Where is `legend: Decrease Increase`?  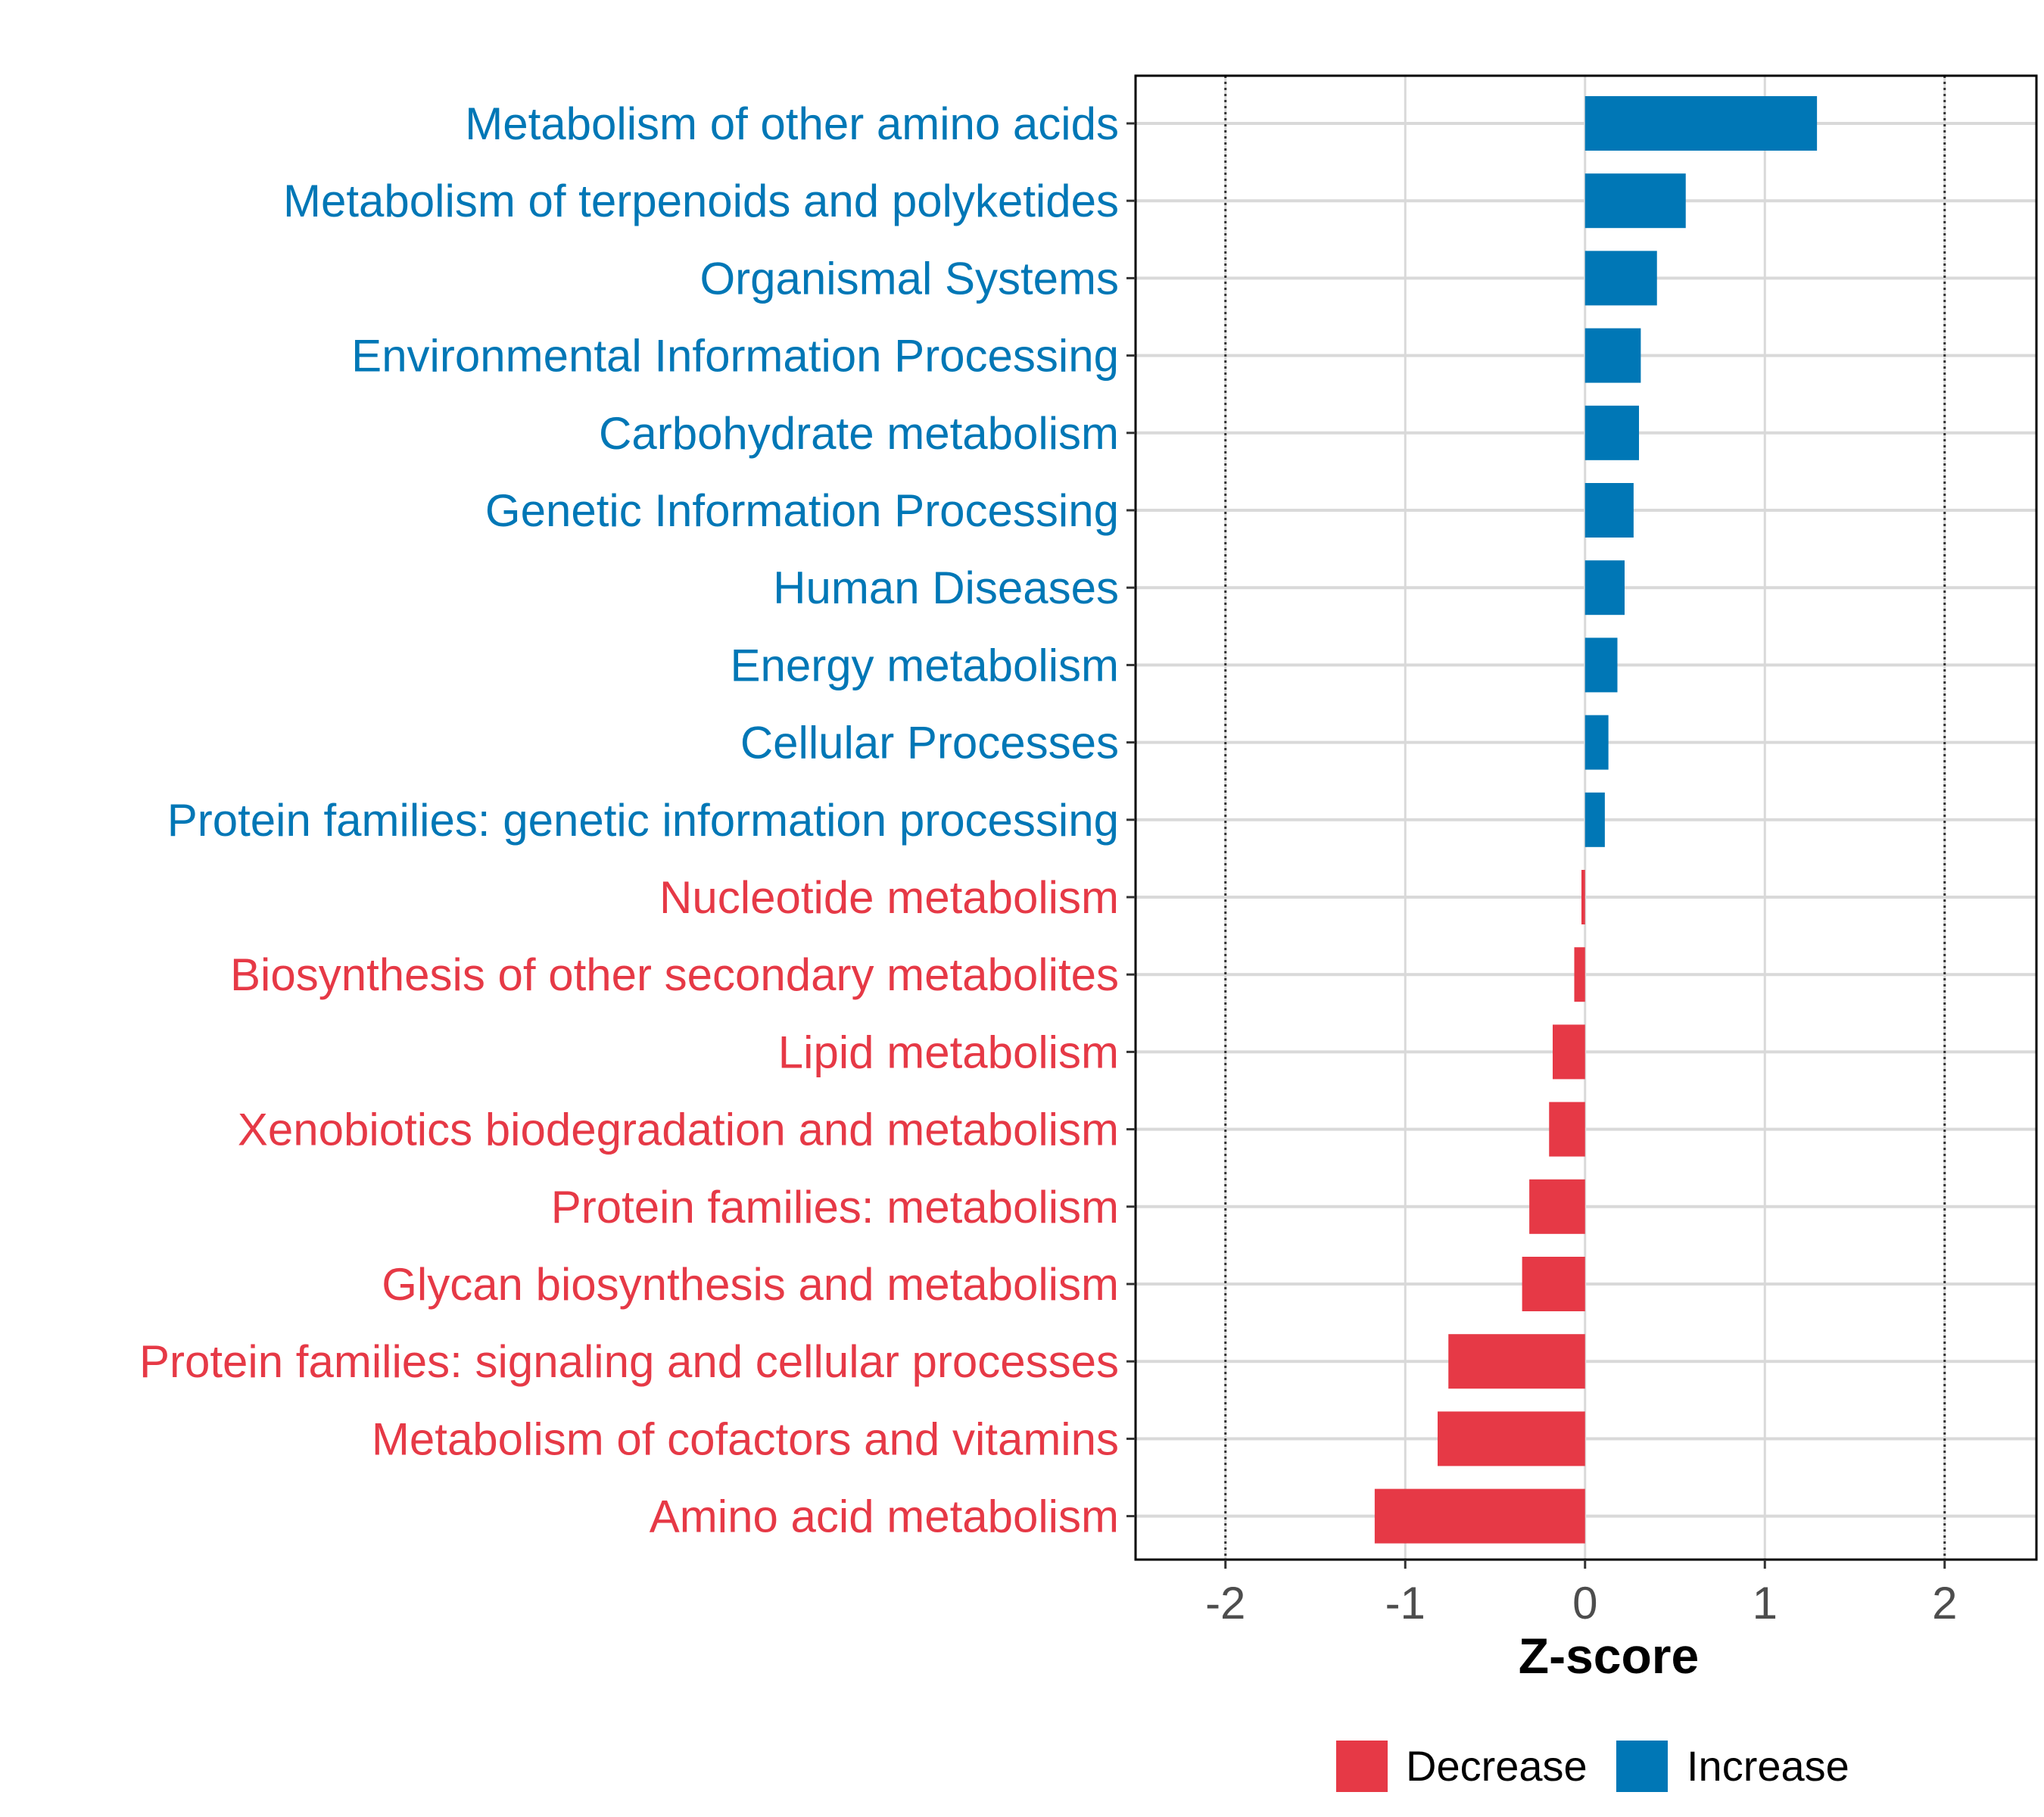 legend: Decrease Increase is located at coordinates (1592, 1766).